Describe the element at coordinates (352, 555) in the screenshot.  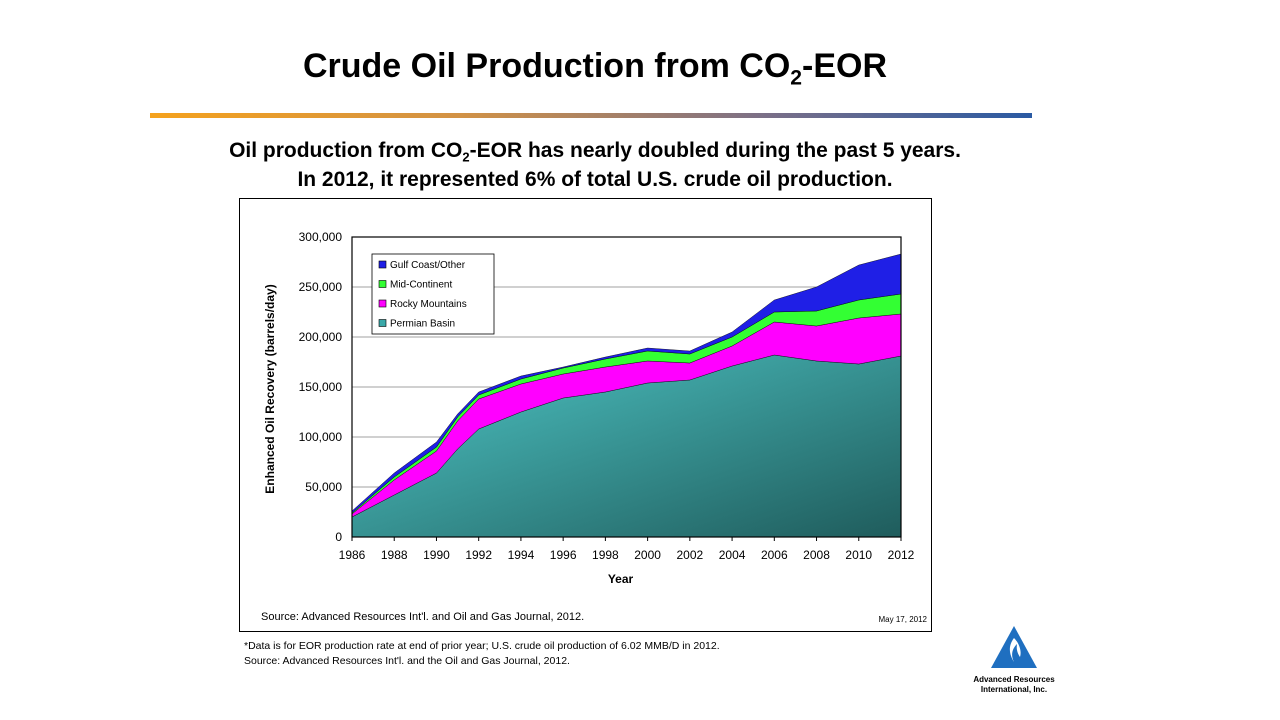
I see `x-tick-label: 1986` at that location.